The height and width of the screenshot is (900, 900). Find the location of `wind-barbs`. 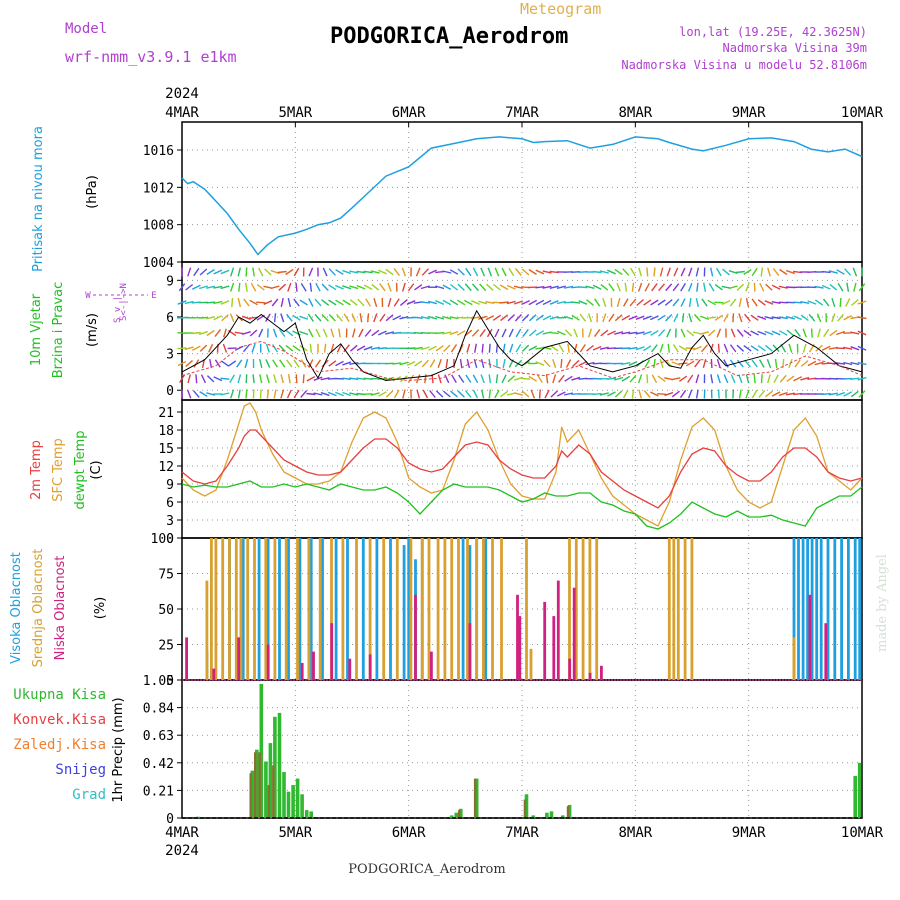

wind-barbs is located at coordinates (522, 333).